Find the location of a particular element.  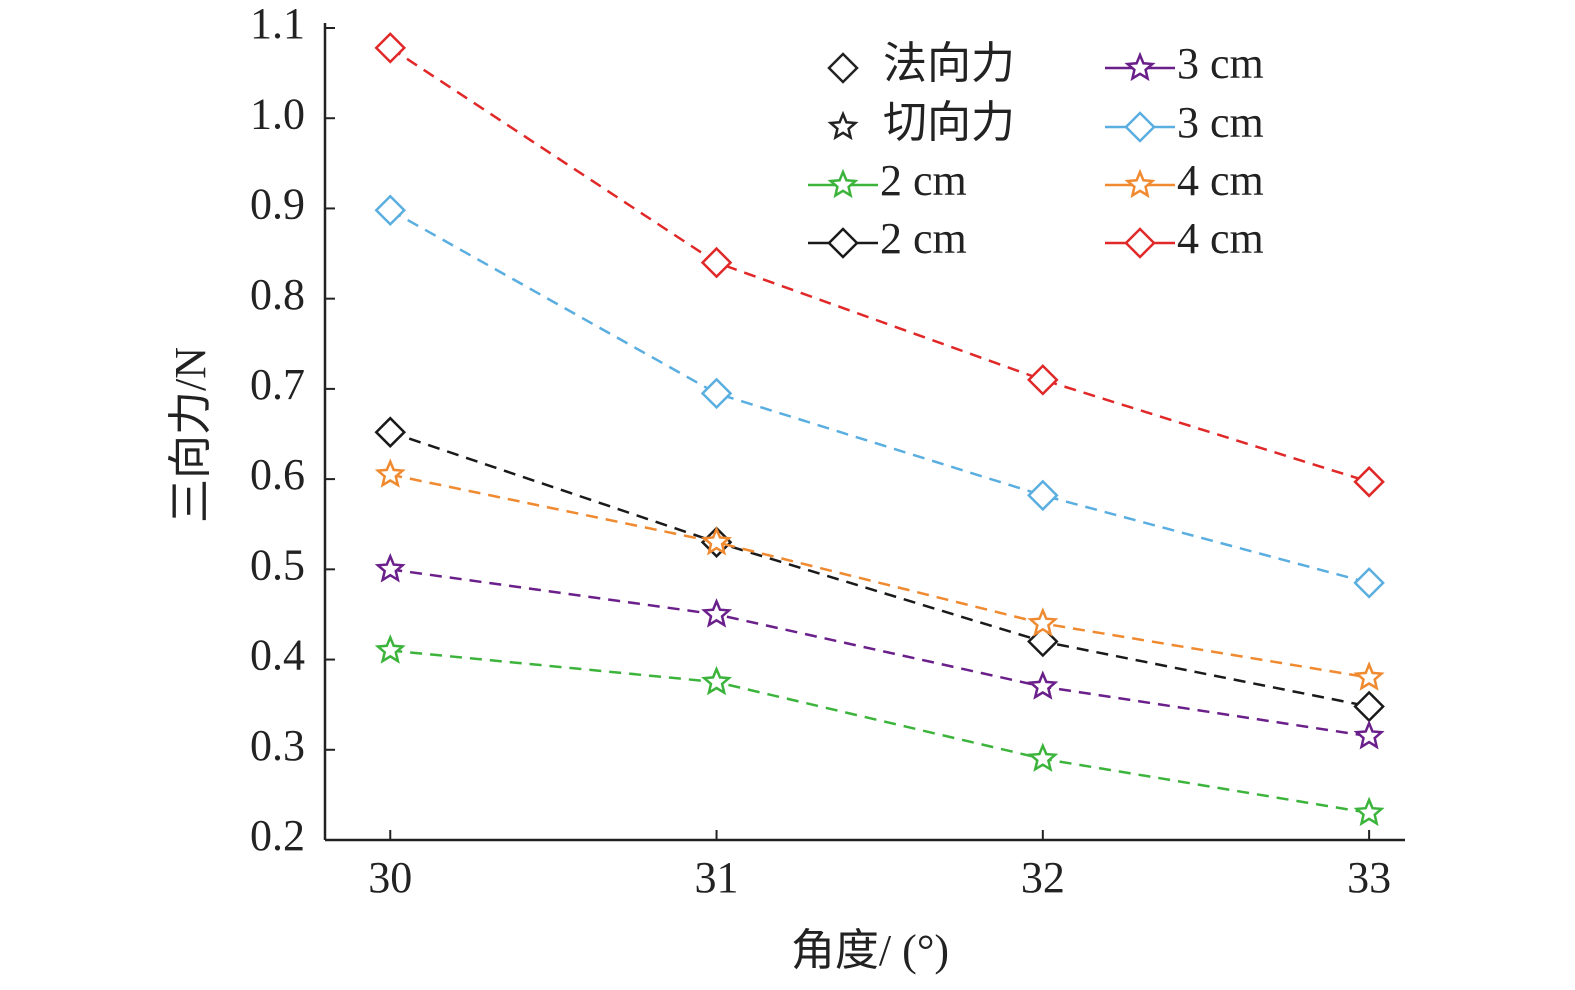

y-tick-label: 0.2 is located at coordinates (277, 835).